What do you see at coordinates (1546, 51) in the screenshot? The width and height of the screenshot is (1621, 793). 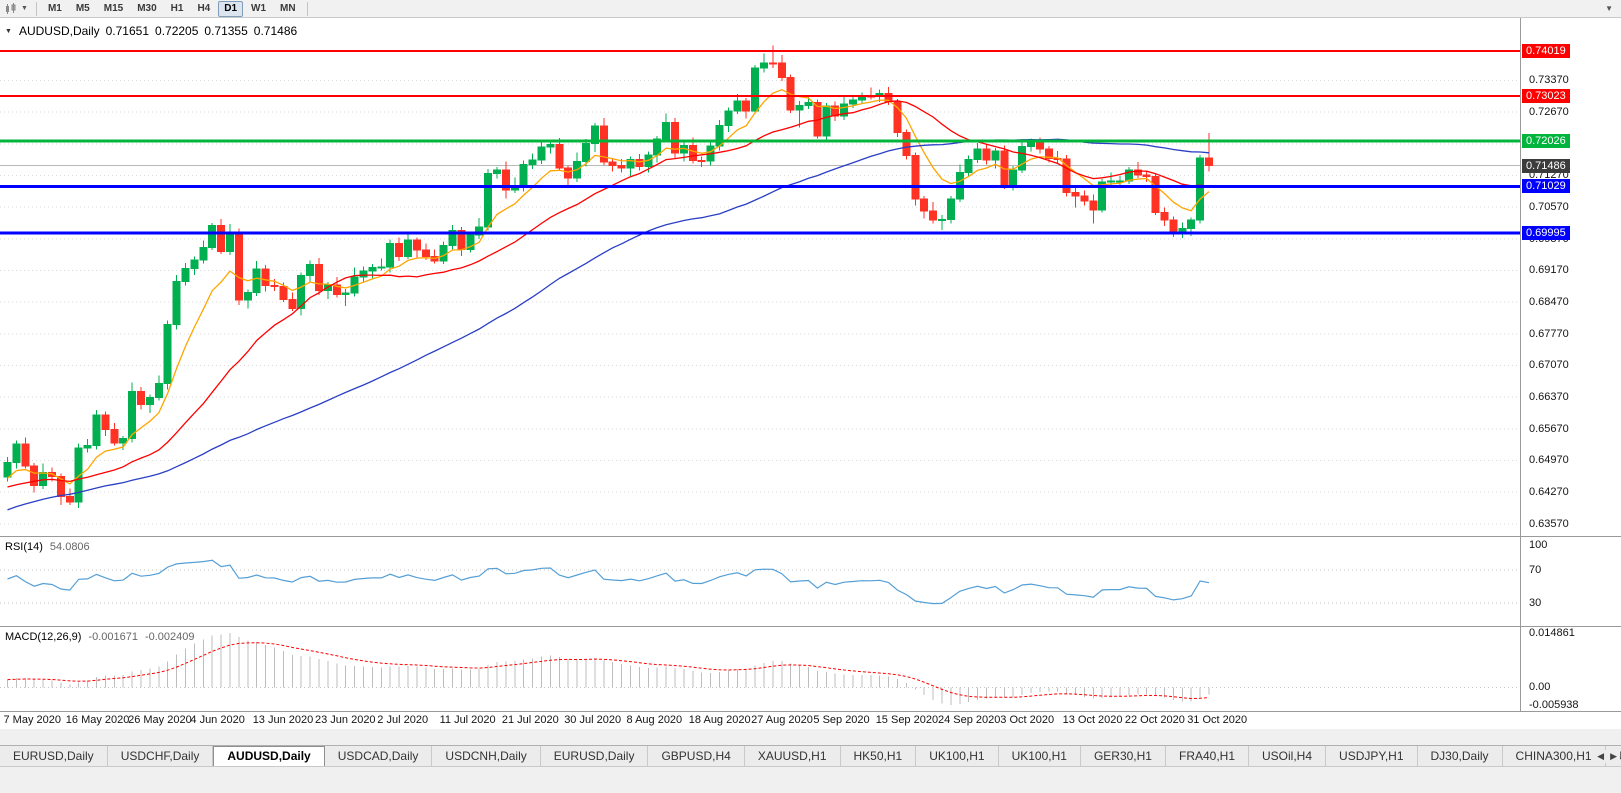 I see `price-line-badge: 0.74019` at bounding box center [1546, 51].